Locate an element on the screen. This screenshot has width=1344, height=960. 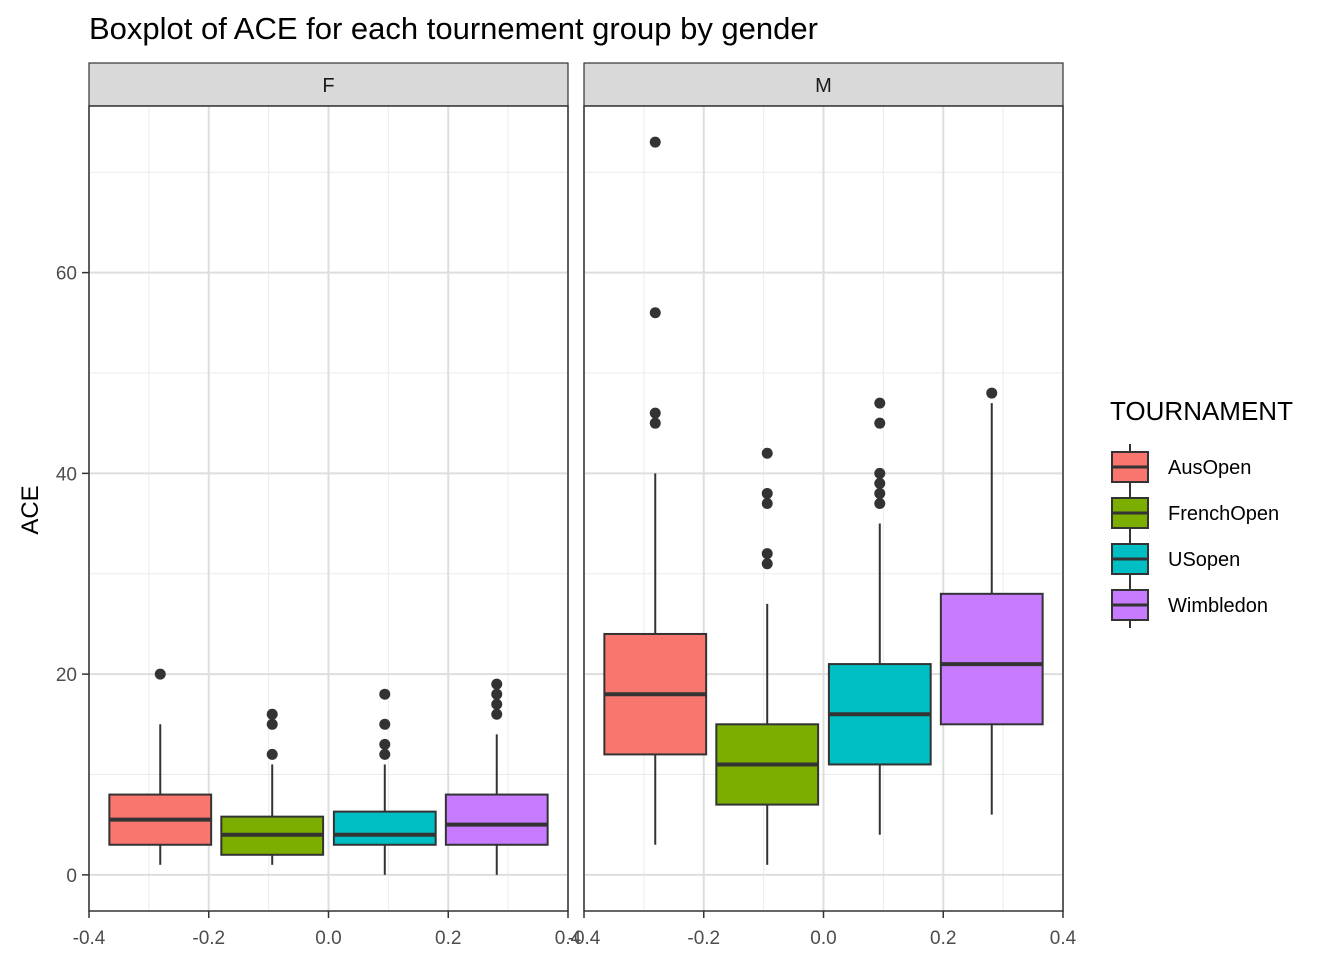
legend-title: TOURNAMENT is located at coordinates (1201, 411).